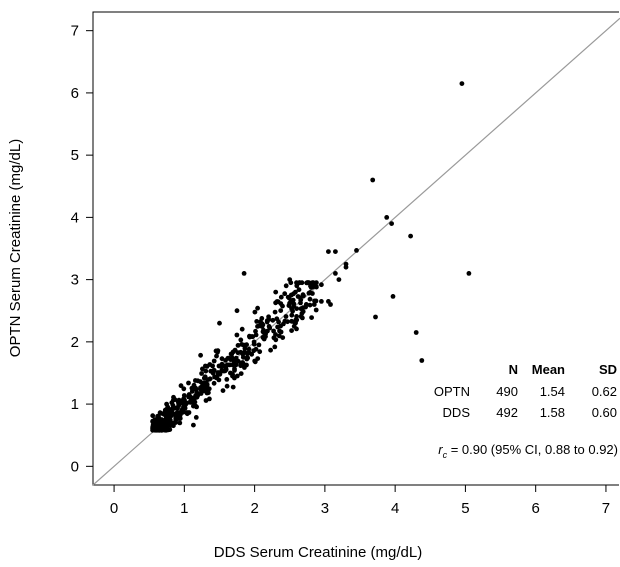 The image size is (620, 567). Describe the element at coordinates (114, 508) in the screenshot. I see `x-tick-label-0: 0` at that location.